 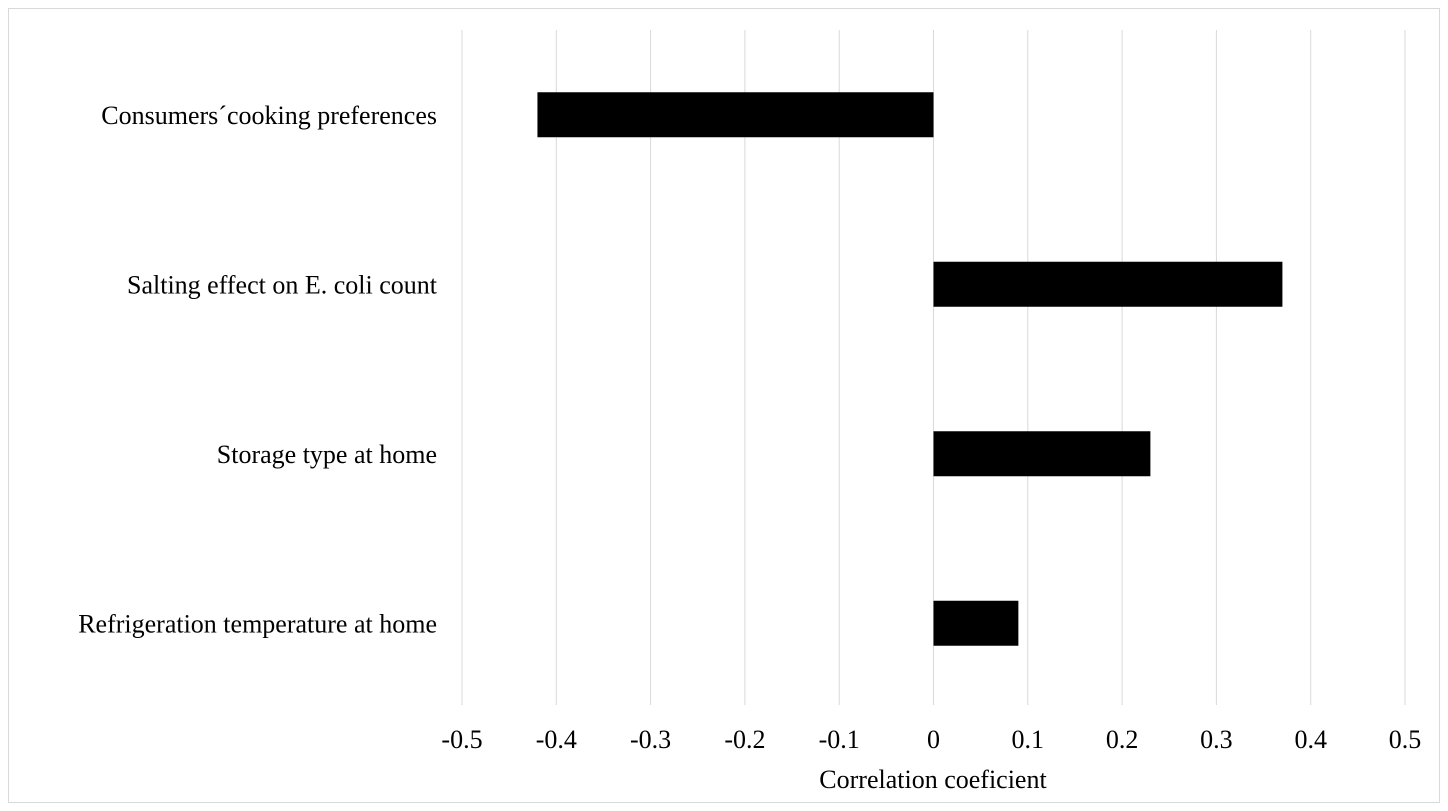 What do you see at coordinates (1216, 739) in the screenshot?
I see `x-tick-label: 0.3` at bounding box center [1216, 739].